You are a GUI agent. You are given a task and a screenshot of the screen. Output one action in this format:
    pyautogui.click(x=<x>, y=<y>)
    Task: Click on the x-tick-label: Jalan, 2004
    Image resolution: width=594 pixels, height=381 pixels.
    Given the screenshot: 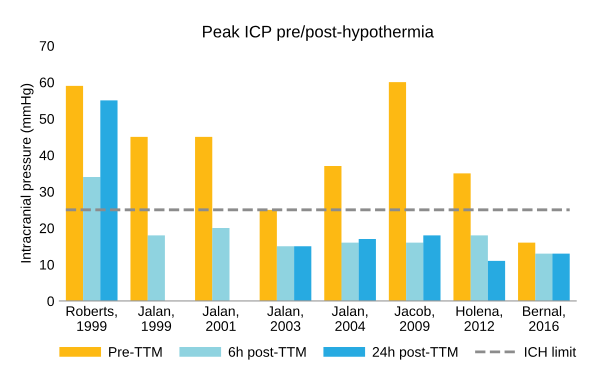 What is the action you would take?
    pyautogui.click(x=350, y=319)
    